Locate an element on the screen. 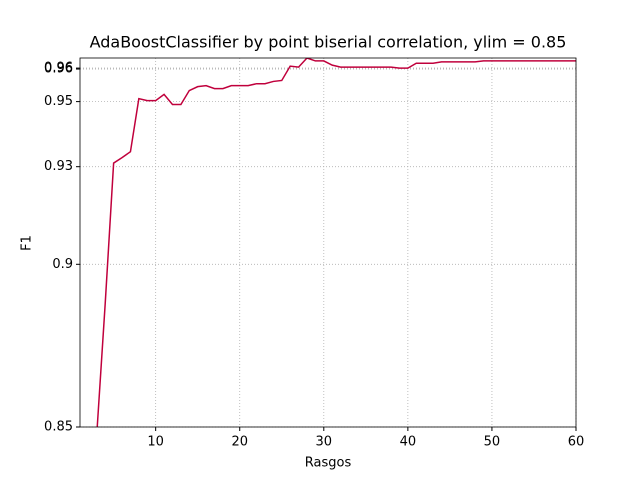  y-tick-label: 0.95 is located at coordinates (58, 101).